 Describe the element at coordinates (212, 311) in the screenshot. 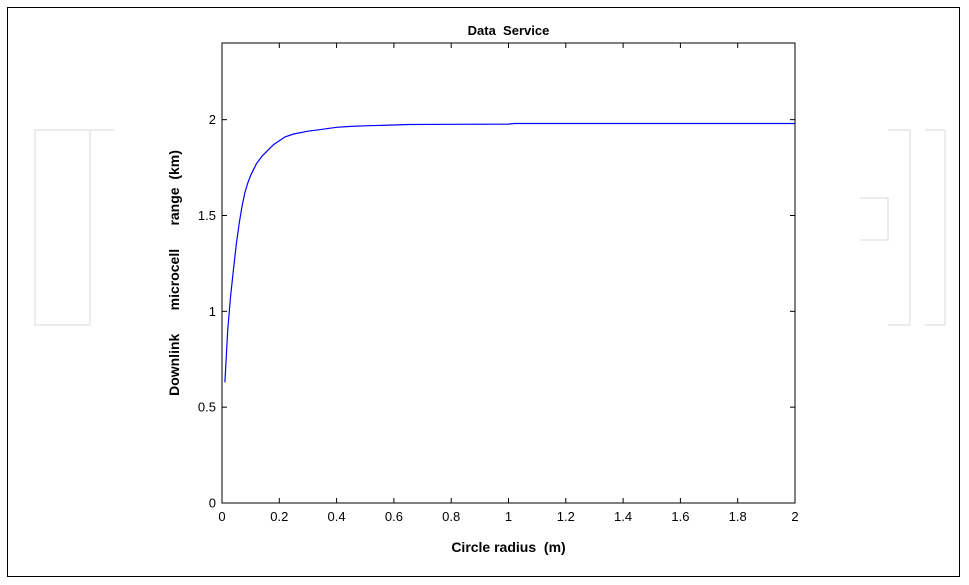

I see `y-tick-label: 1` at that location.